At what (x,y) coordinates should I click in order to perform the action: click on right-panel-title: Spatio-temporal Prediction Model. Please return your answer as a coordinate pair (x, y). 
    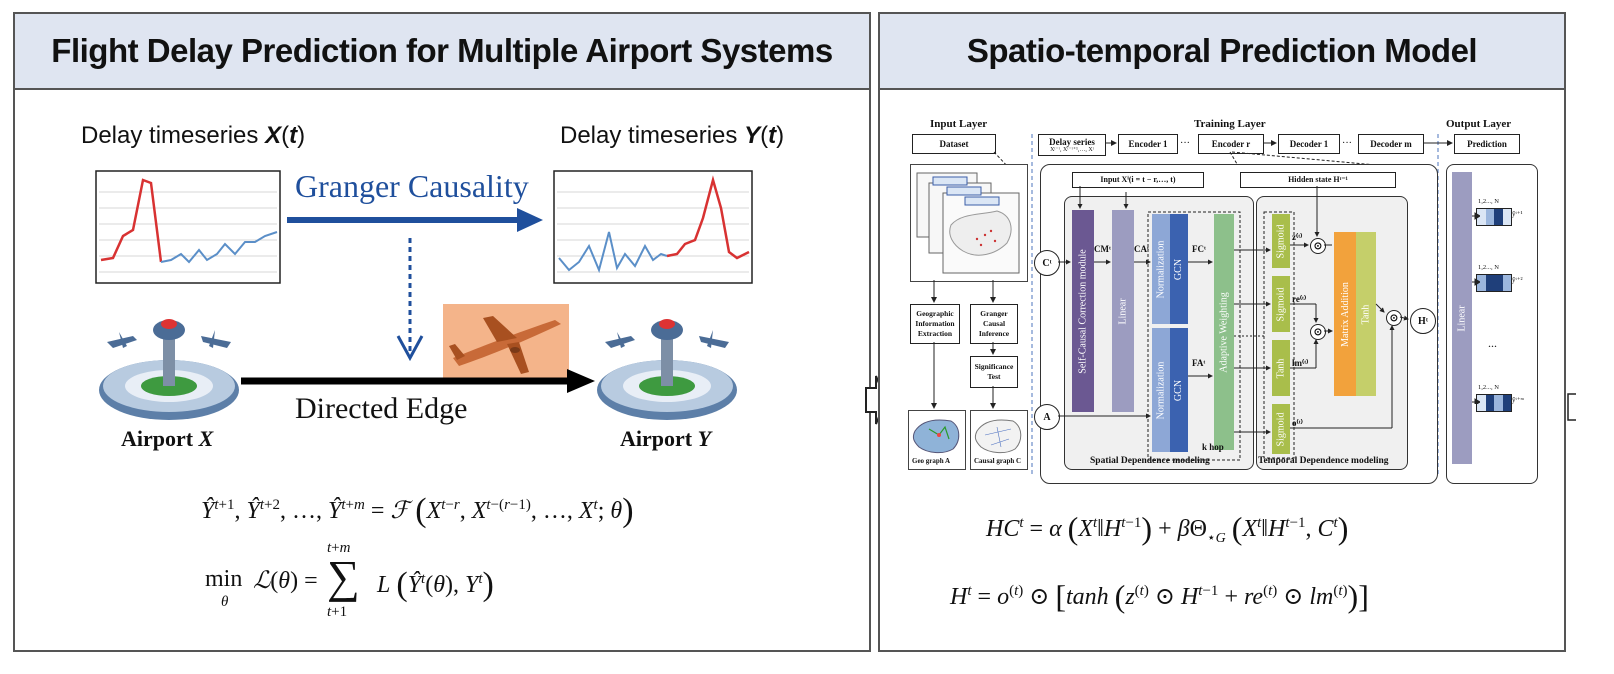
    Looking at the image, I should click on (1222, 52).